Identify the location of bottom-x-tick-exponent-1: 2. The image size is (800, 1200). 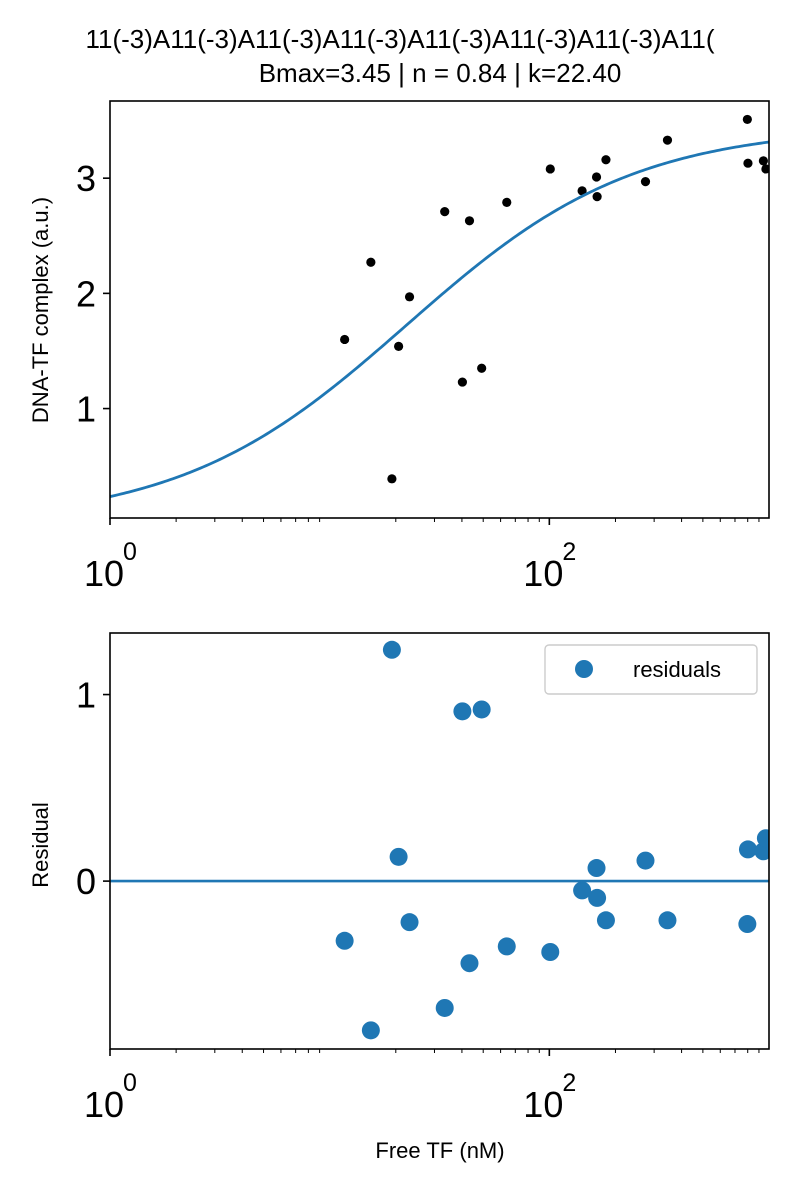
(569, 1083).